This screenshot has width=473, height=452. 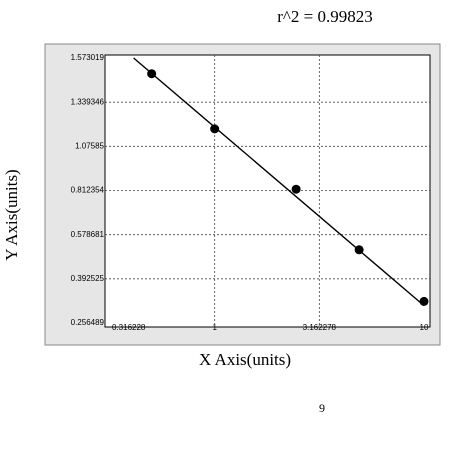 I want to click on y-tick-label: 1.573019, so click(x=88, y=57).